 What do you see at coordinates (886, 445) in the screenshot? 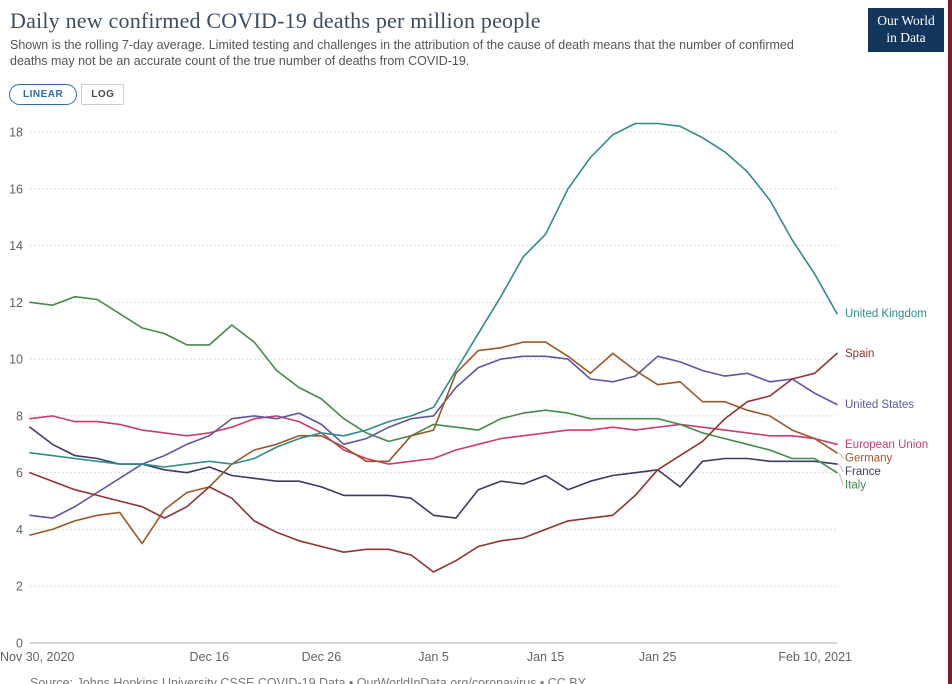
I see `series-label-european-union: European Union` at bounding box center [886, 445].